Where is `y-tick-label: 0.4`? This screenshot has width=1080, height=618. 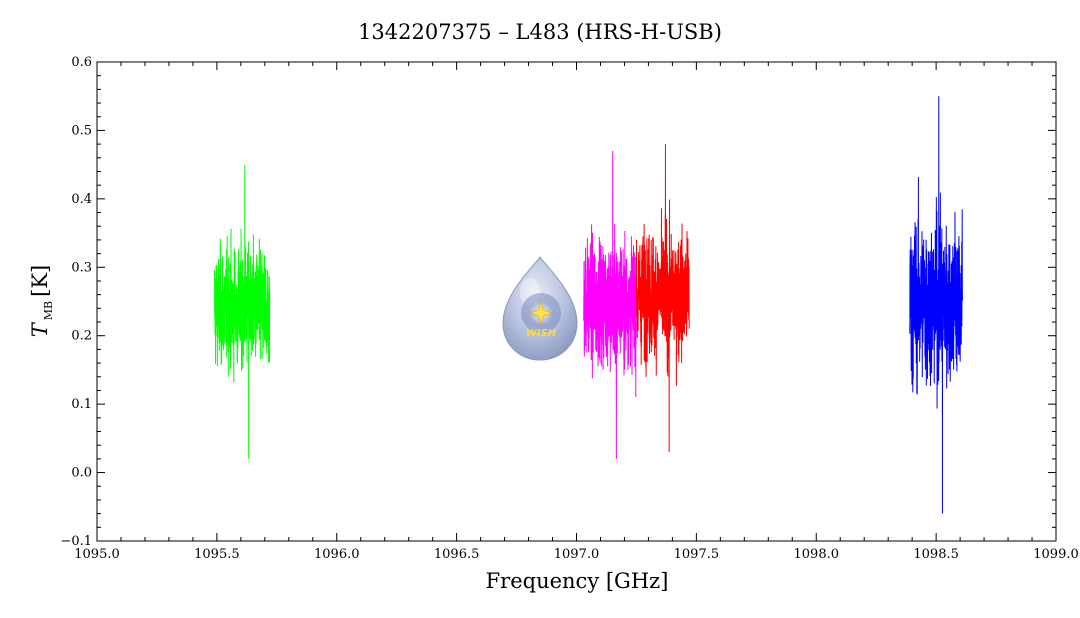
y-tick-label: 0.4 is located at coordinates (81, 199).